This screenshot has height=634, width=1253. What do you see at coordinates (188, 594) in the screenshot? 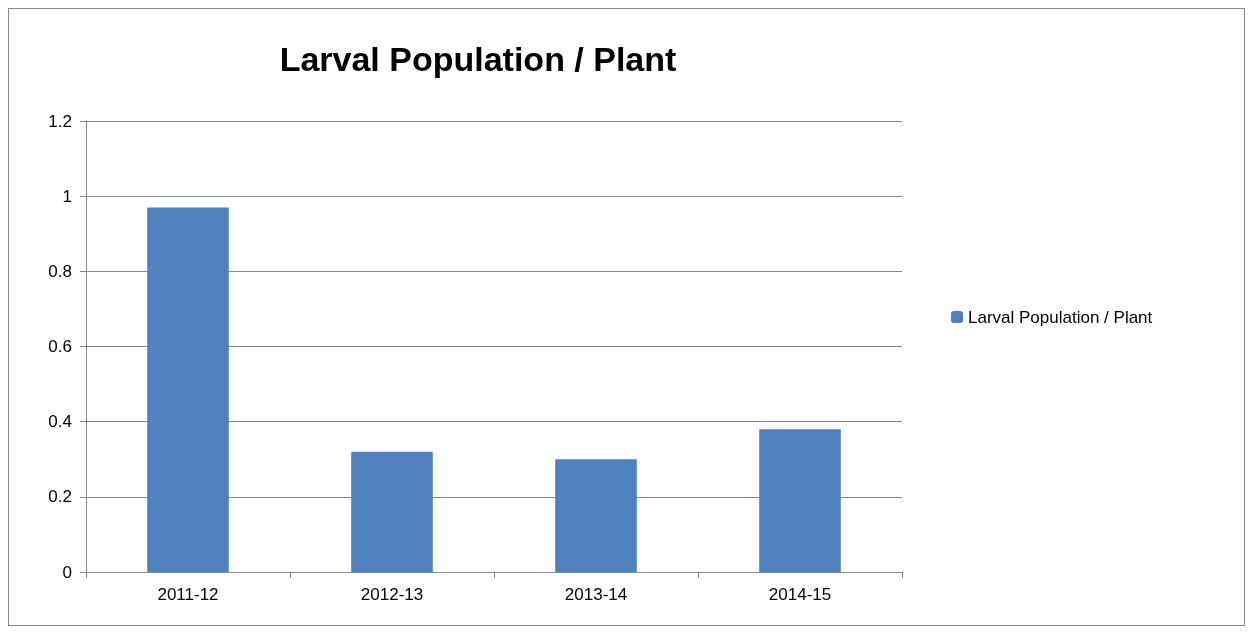
I see `x-tick-label: 2011-12` at bounding box center [188, 594].